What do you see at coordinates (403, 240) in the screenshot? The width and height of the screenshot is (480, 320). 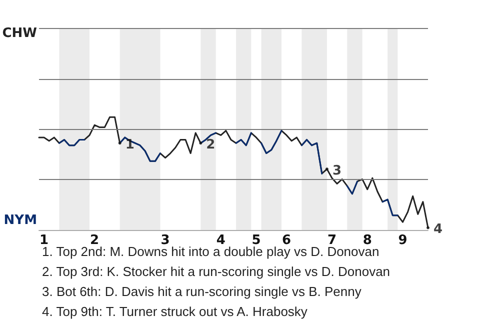 I see `x-tick-label: 9` at bounding box center [403, 240].